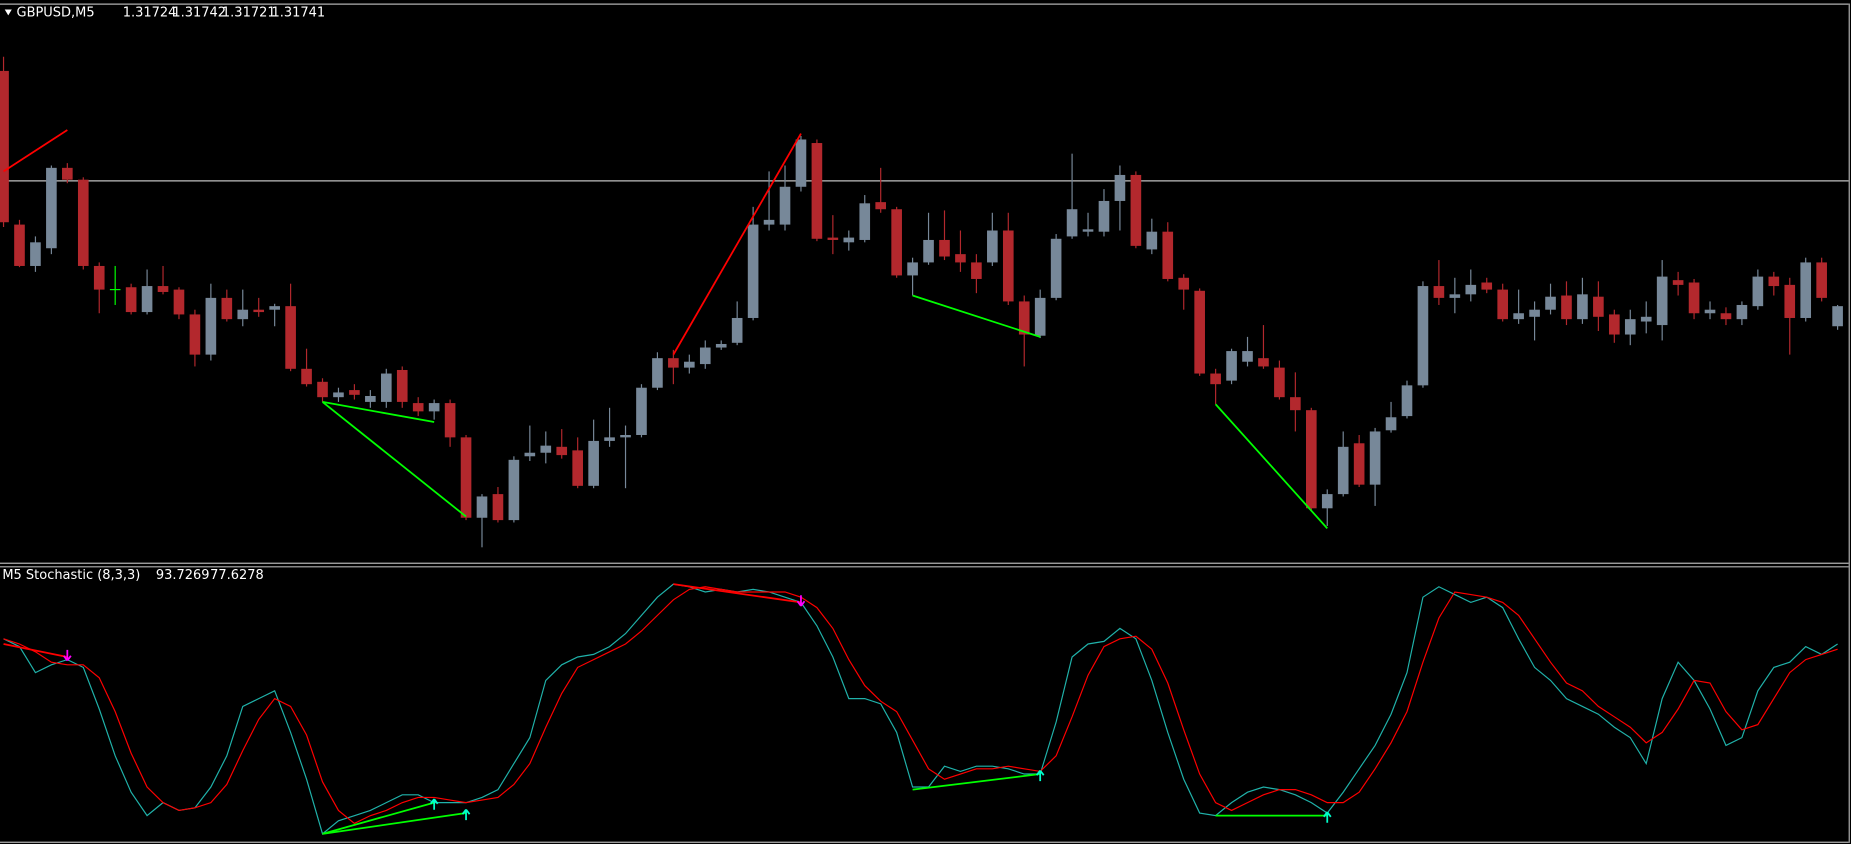  I want to click on symbol: GBPUSD,M5, so click(56, 12).